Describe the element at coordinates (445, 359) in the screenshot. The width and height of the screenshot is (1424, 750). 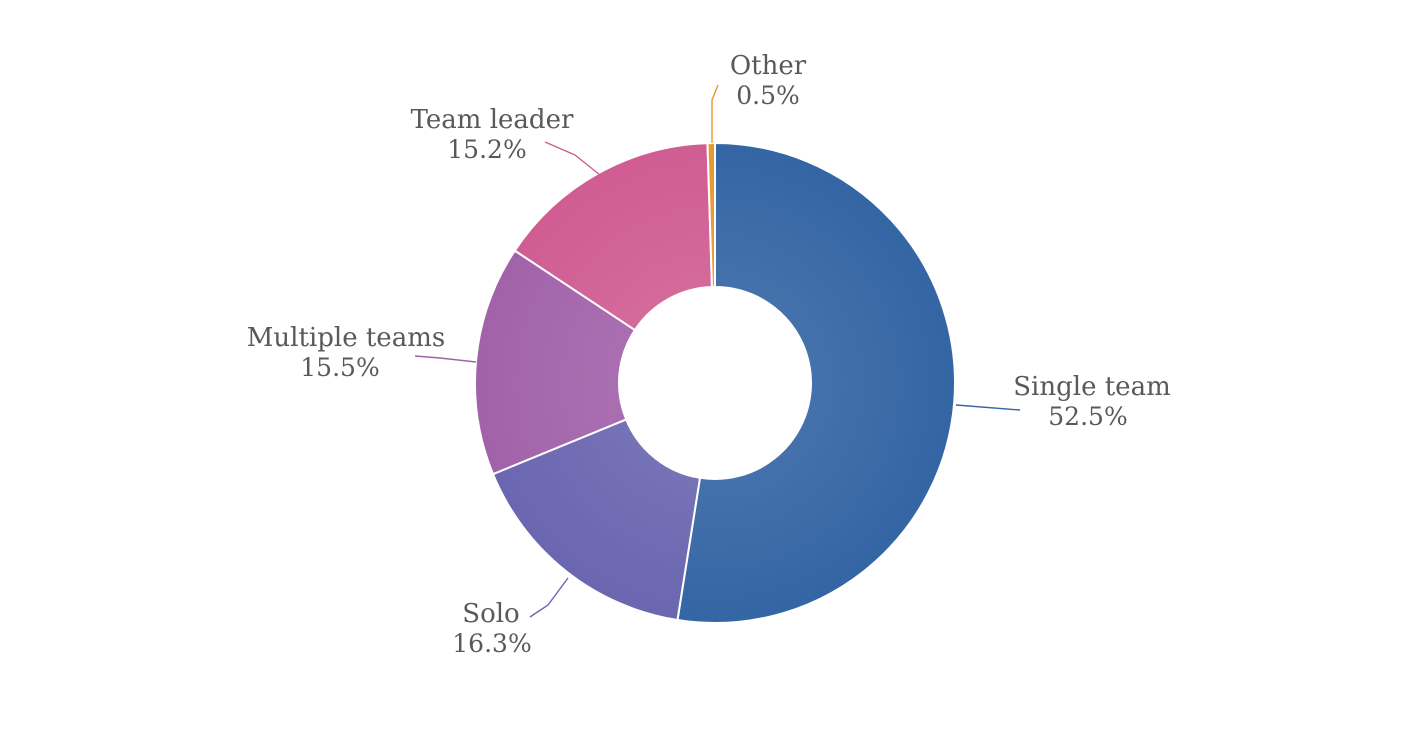
I see `leader-line-multiple-teams` at that location.